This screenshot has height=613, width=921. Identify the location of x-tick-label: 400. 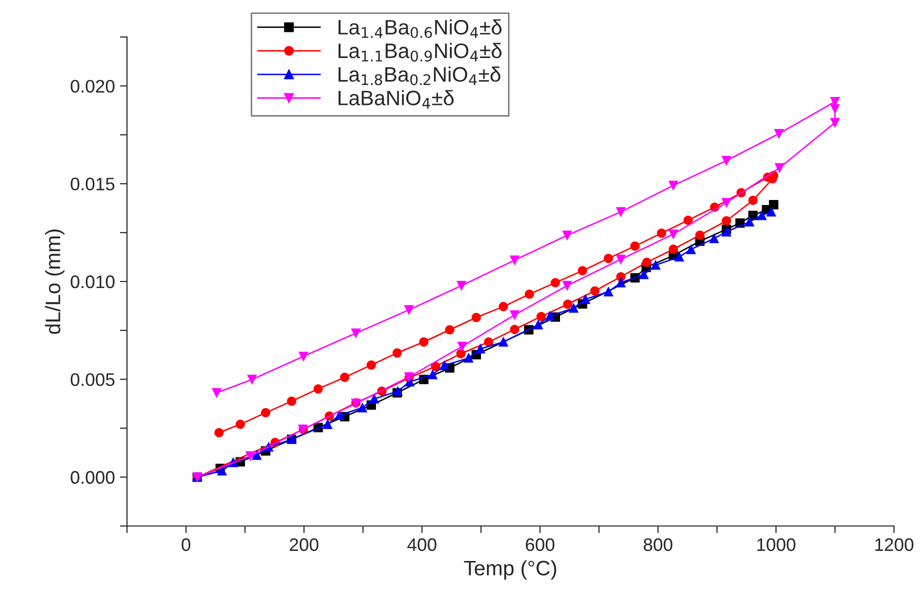
(421, 545).